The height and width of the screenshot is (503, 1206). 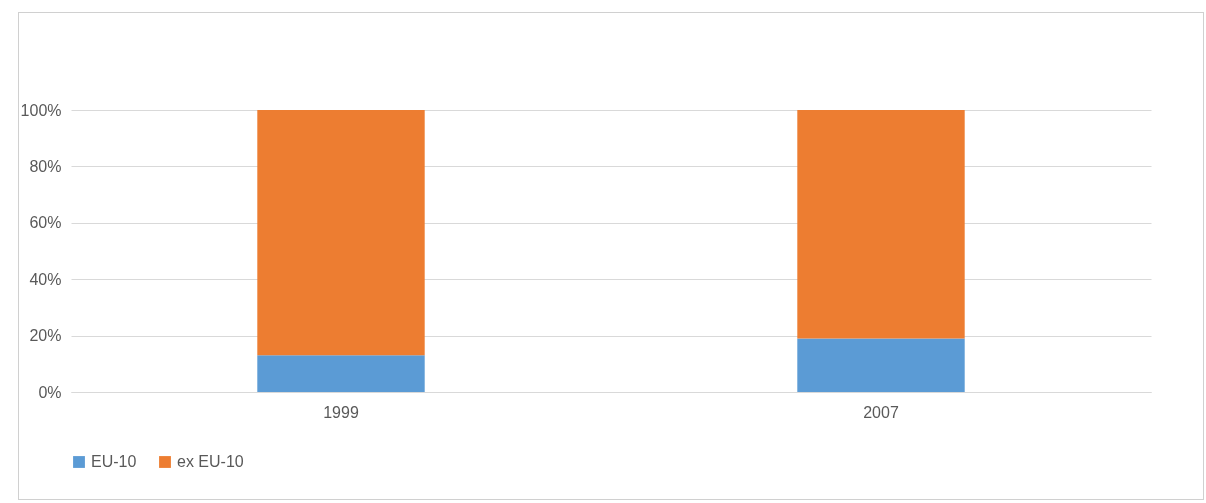 What do you see at coordinates (45, 166) in the screenshot?
I see `y-tick-label: 80%` at bounding box center [45, 166].